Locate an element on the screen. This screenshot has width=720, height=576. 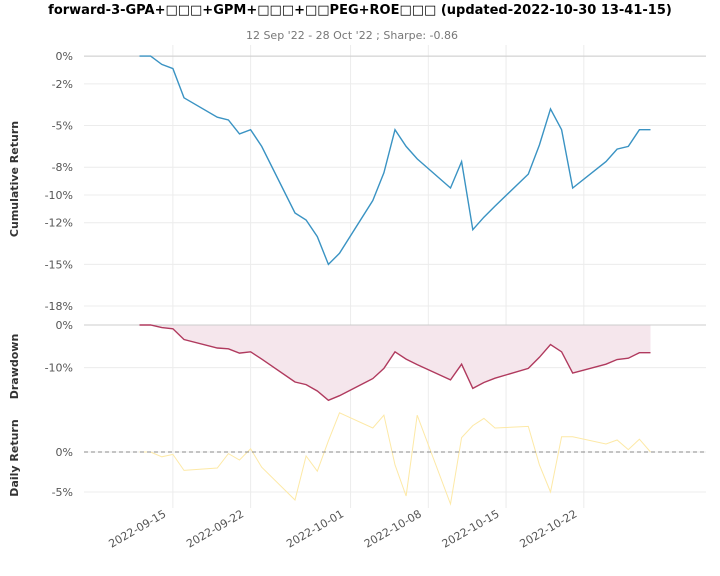
chart-subtitle: 12 Sep '22 - 28 Oct '22 ; Sharpe: -0.86 is located at coordinates (352, 35).